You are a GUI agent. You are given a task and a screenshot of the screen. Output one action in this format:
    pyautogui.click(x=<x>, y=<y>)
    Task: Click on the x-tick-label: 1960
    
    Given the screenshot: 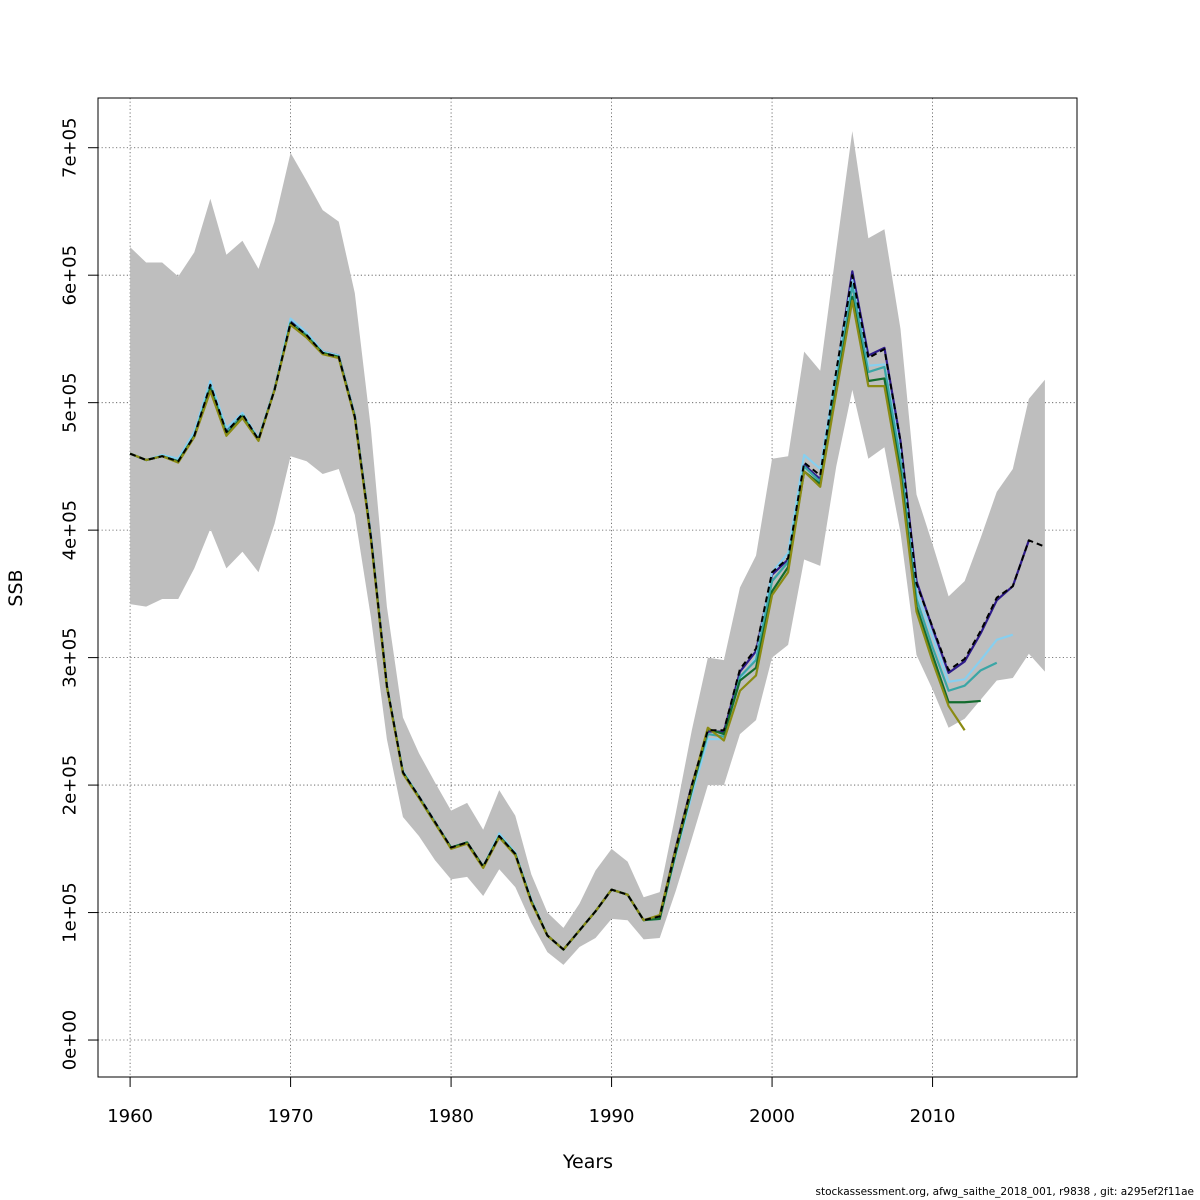 What is the action you would take?
    pyautogui.click(x=130, y=1116)
    